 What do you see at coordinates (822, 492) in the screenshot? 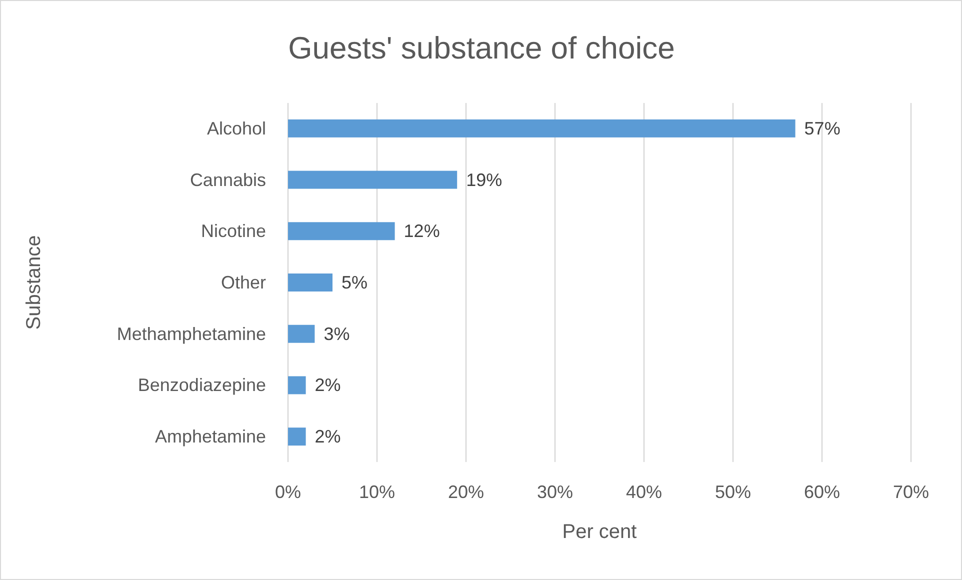
I see `x-tick-label: 60%` at bounding box center [822, 492].